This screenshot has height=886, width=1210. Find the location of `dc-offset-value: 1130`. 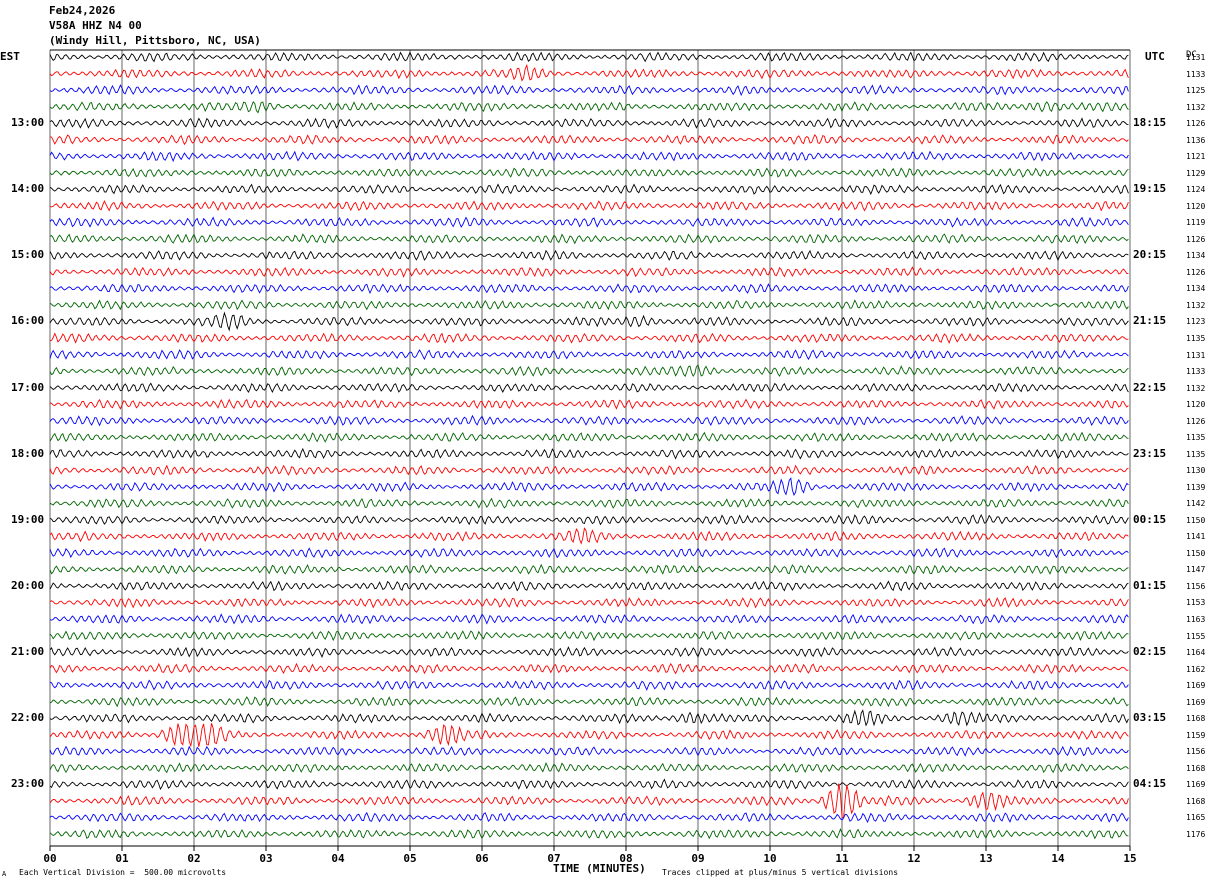

dc-offset-value: 1130 is located at coordinates (1196, 471).